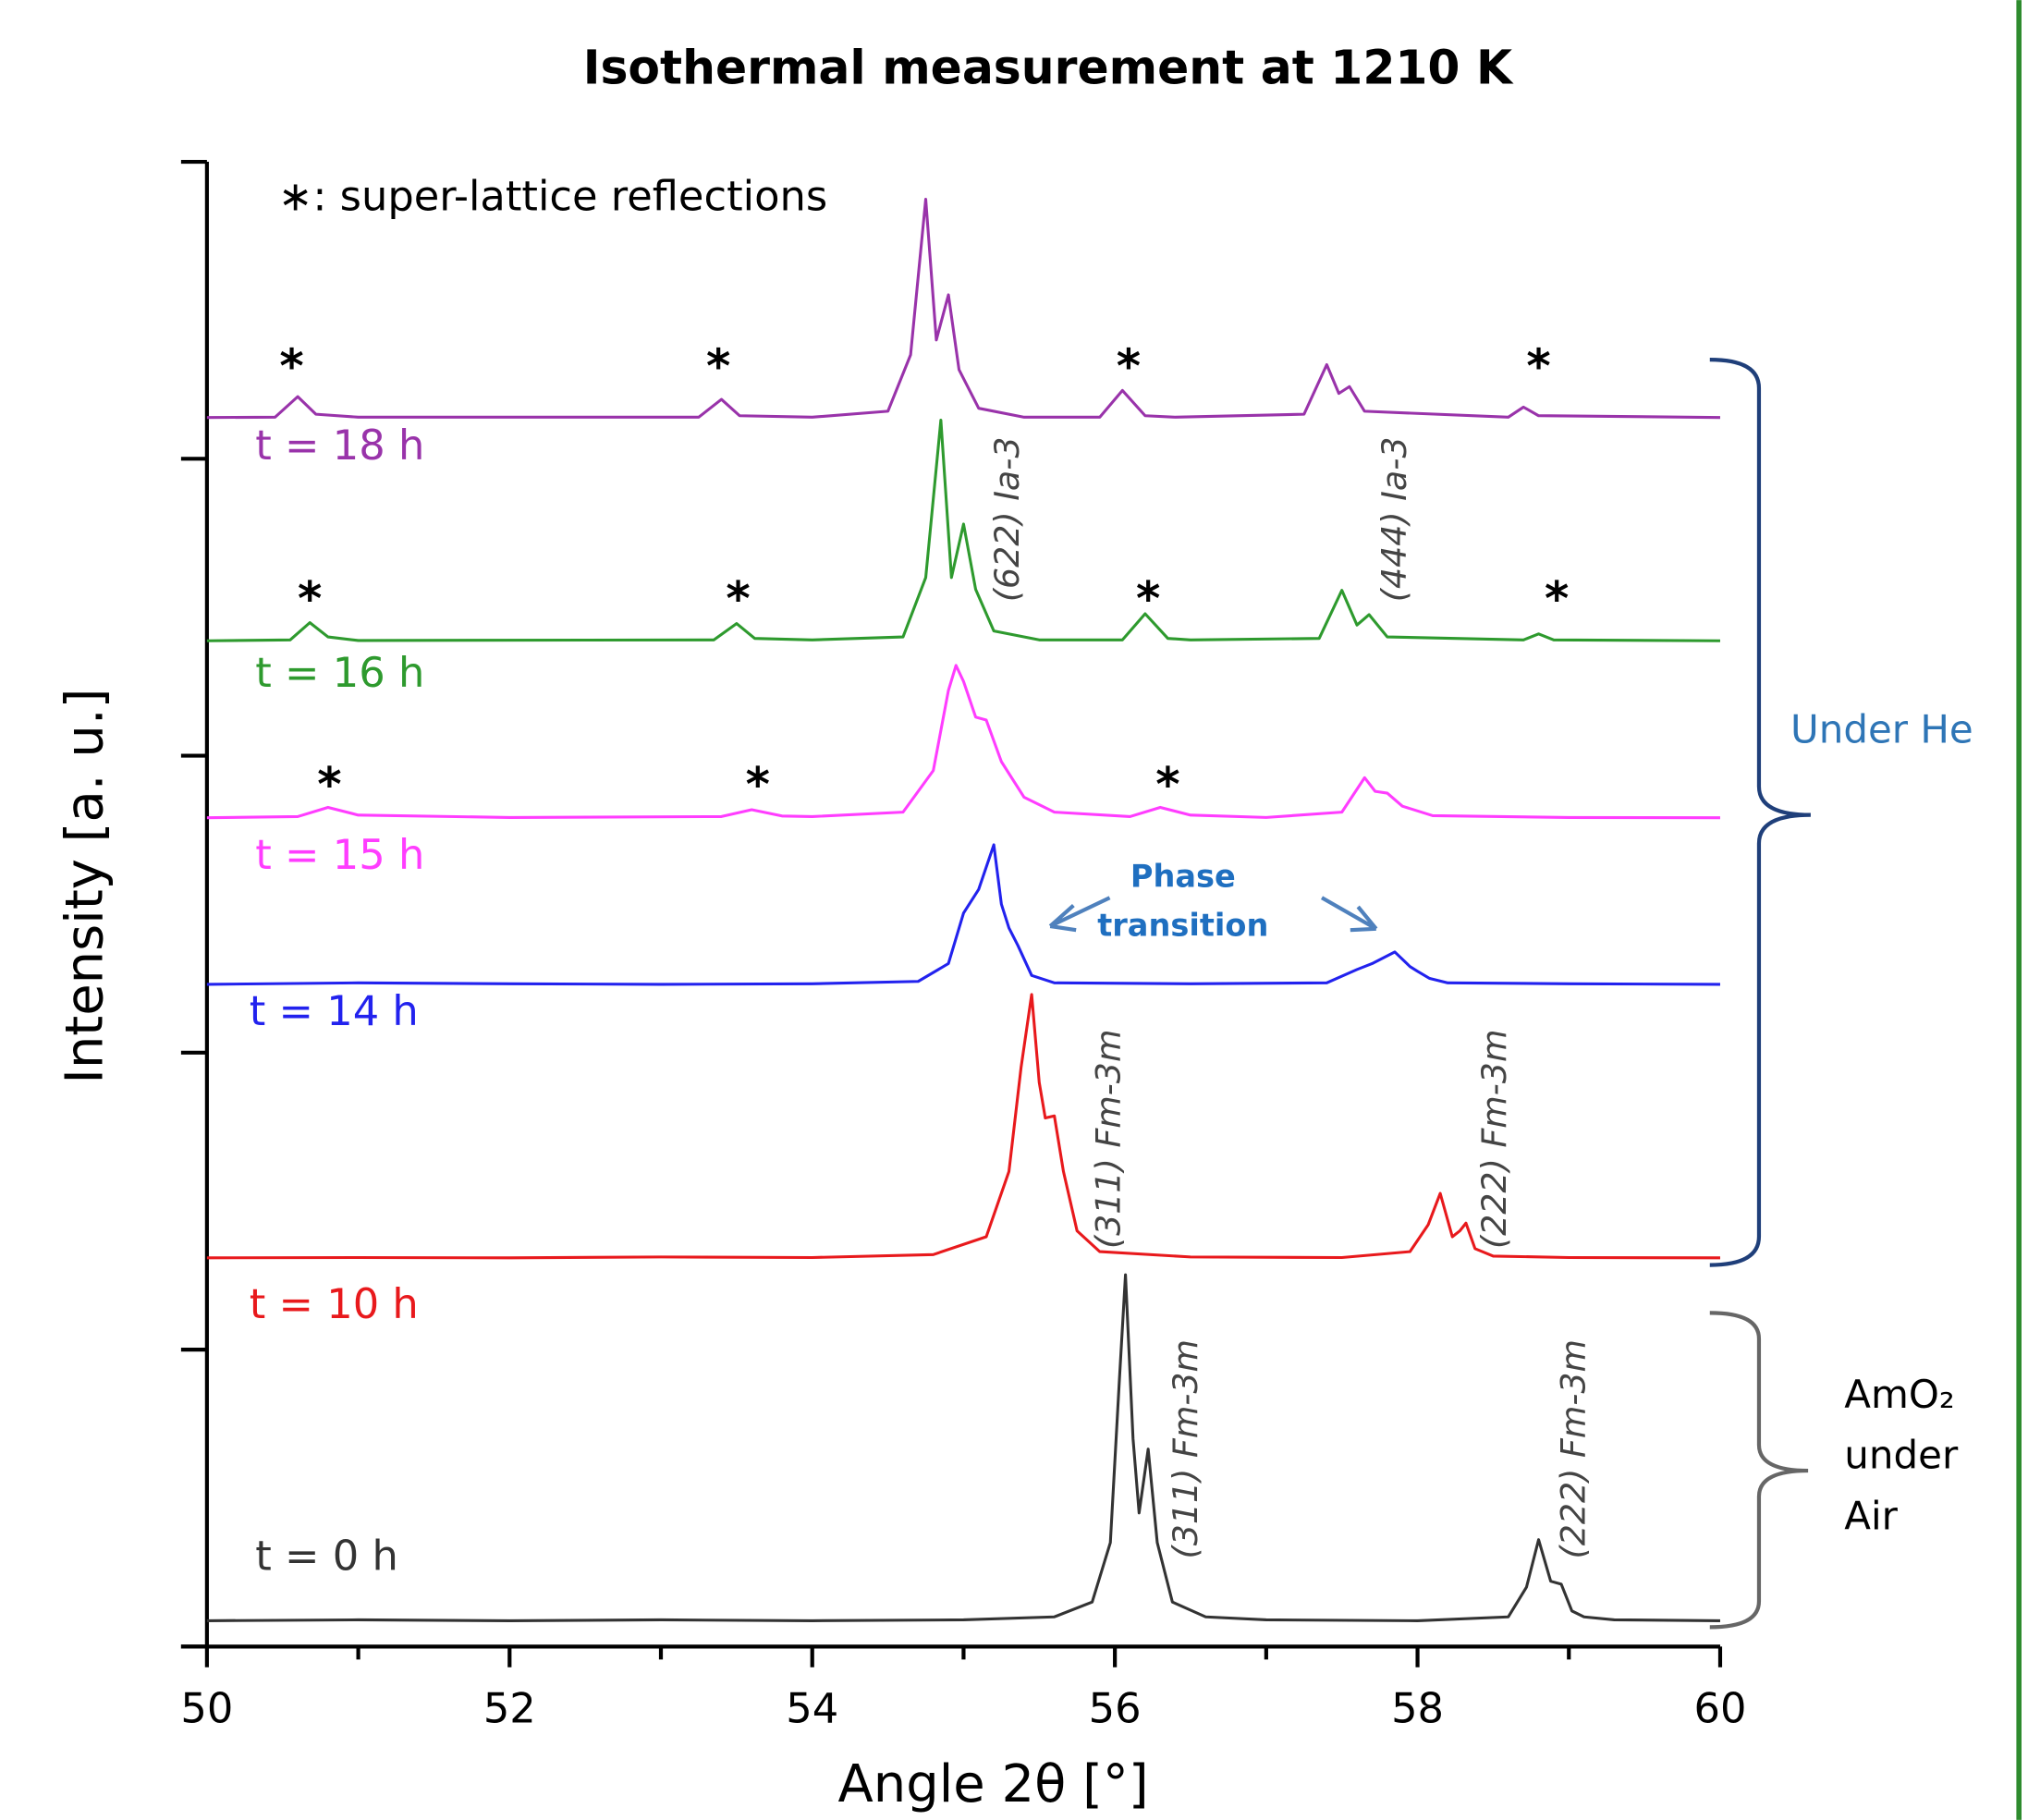 This screenshot has height=1820, width=2028. I want to click on x-tick-label: 52, so click(510, 1707).